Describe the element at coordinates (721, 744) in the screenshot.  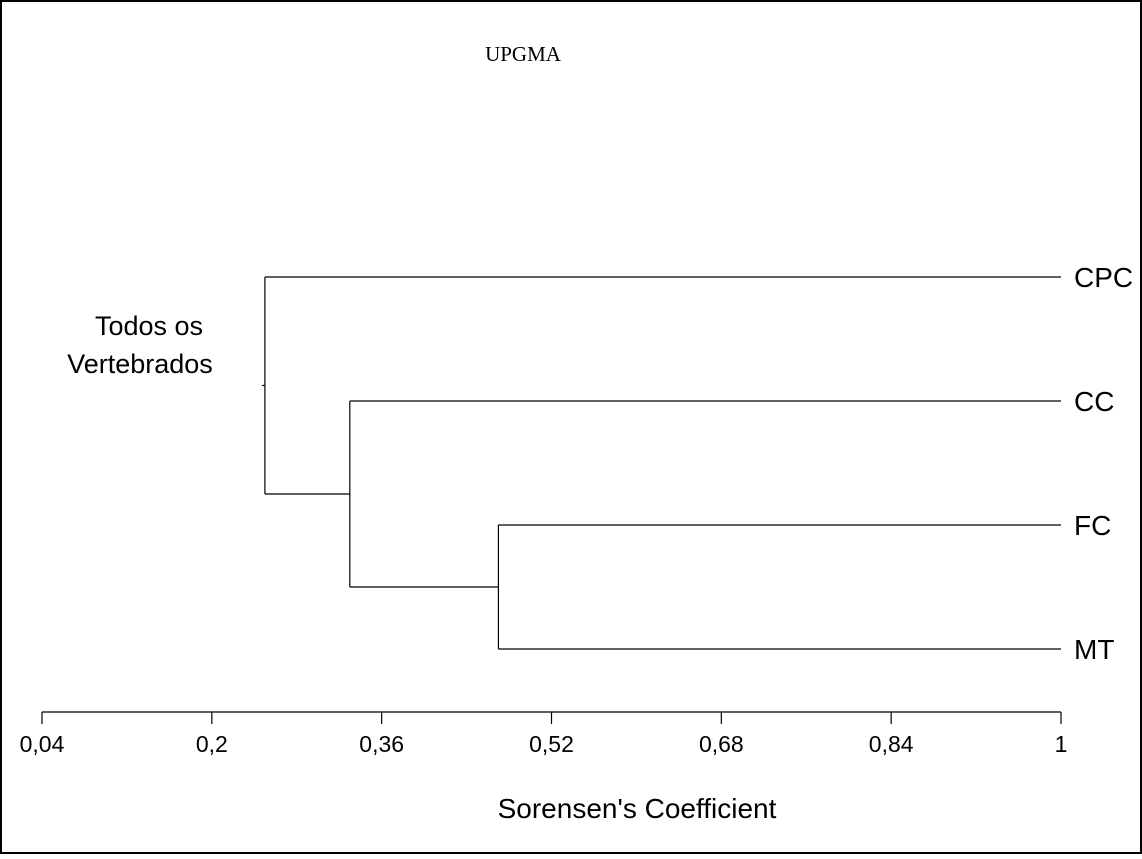
I see `x-tick-label: 0,68` at that location.